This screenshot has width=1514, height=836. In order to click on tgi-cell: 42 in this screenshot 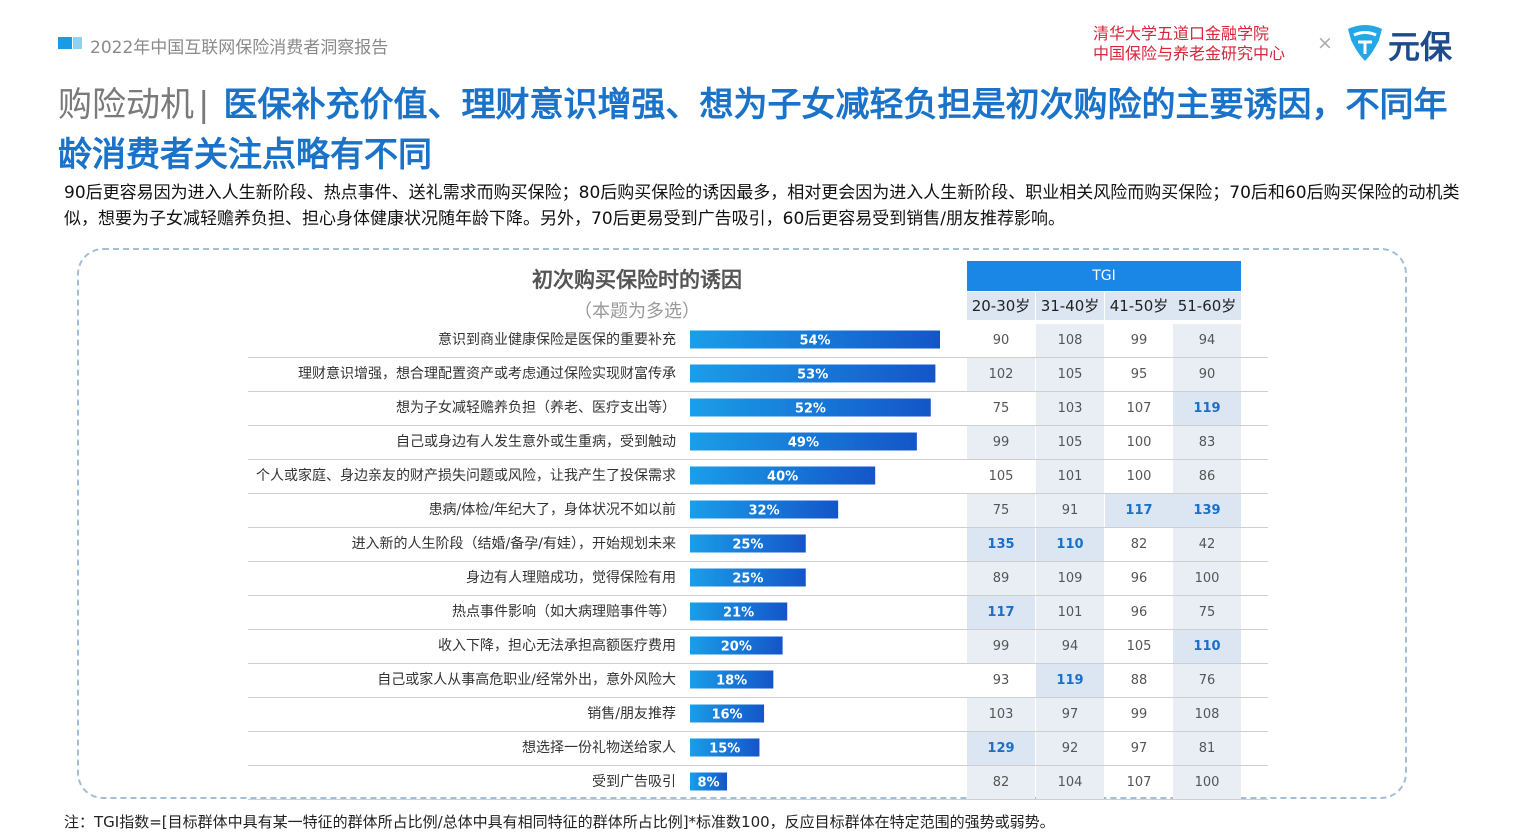, I will do `click(1207, 544)`.